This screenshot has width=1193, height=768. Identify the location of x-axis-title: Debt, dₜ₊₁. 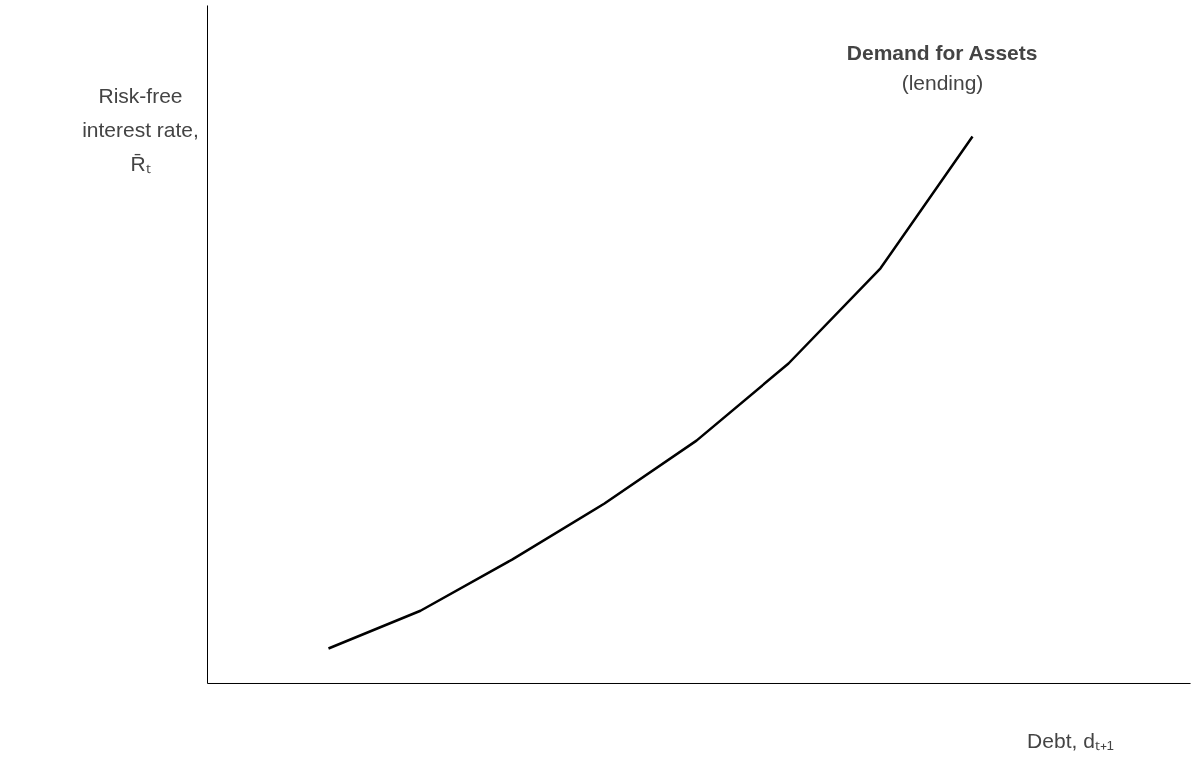
(1070, 740).